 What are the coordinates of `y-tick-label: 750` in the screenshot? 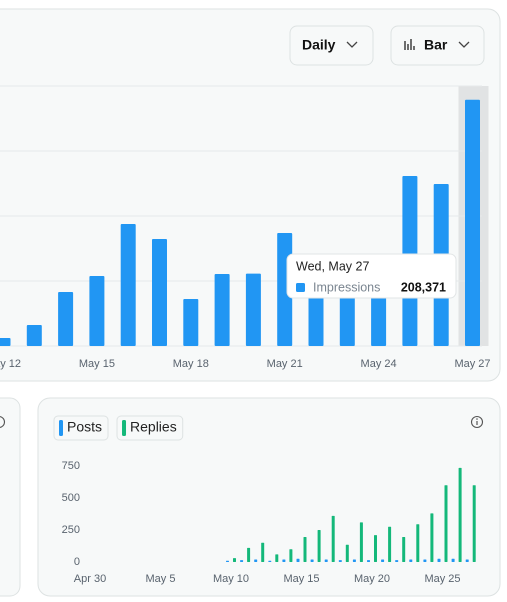 It's located at (71, 466).